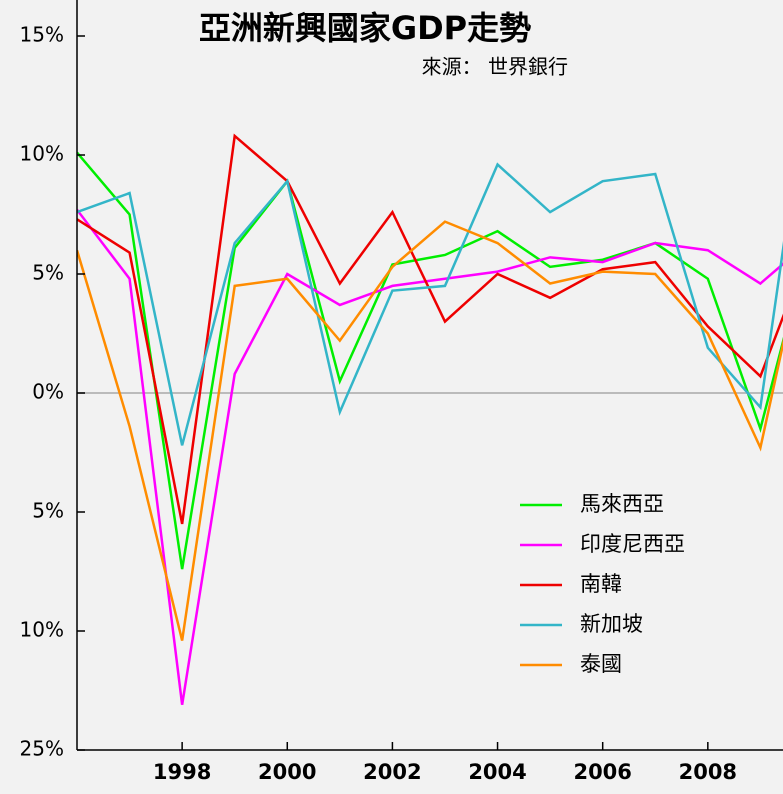  I want to click on x-tick-label: 1998, so click(182, 772).